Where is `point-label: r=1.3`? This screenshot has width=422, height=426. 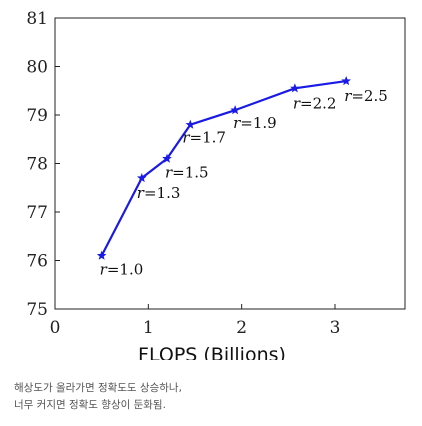 point-label: r=1.3 is located at coordinates (159, 193).